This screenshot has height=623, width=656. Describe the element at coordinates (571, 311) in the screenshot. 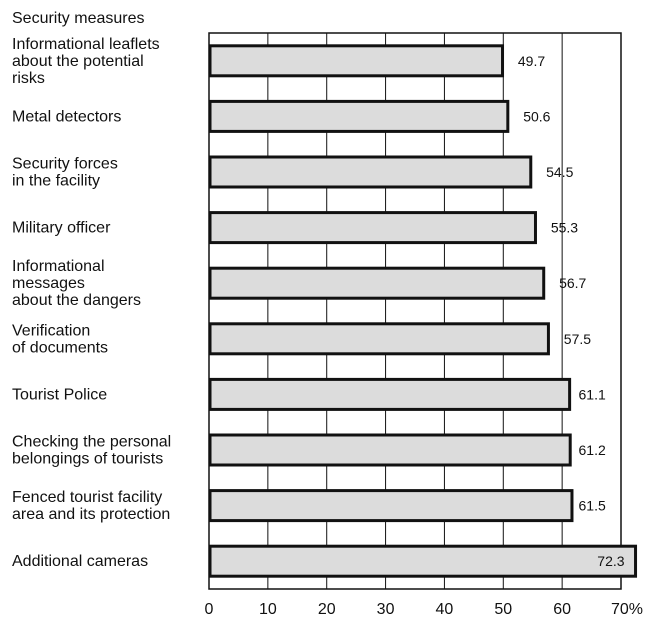

I see `value-labels: 49.7 50.6 54.5 55.3 56.7 57.5 61.1 61.2 61.5 72.3` at that location.